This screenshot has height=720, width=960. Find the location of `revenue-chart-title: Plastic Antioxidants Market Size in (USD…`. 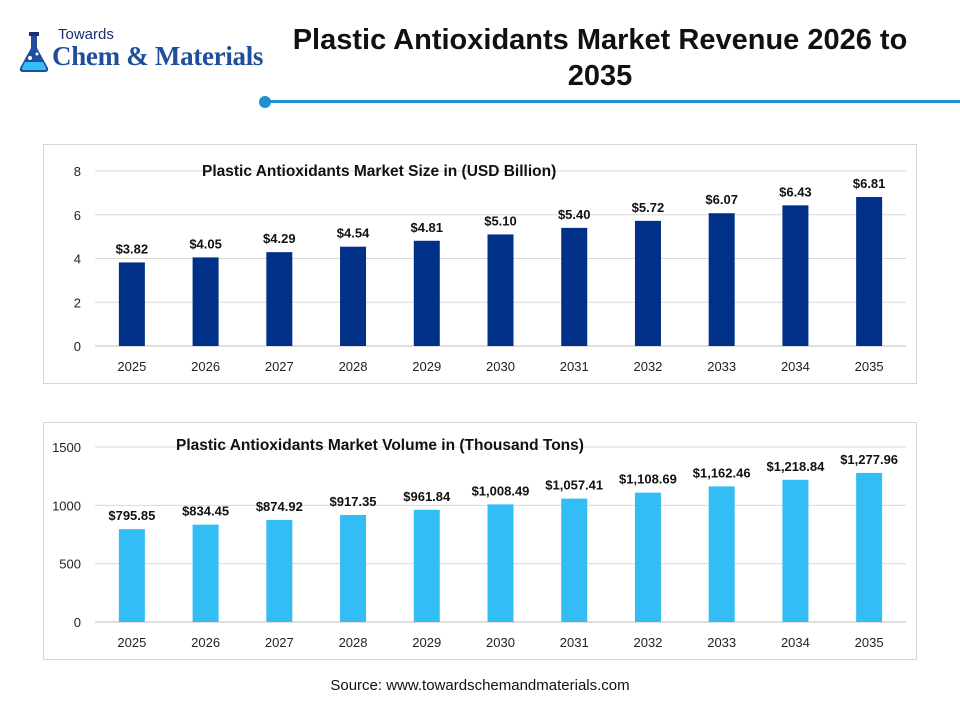

revenue-chart-title: Plastic Antioxidants Market Size in (USD… is located at coordinates (379, 171).